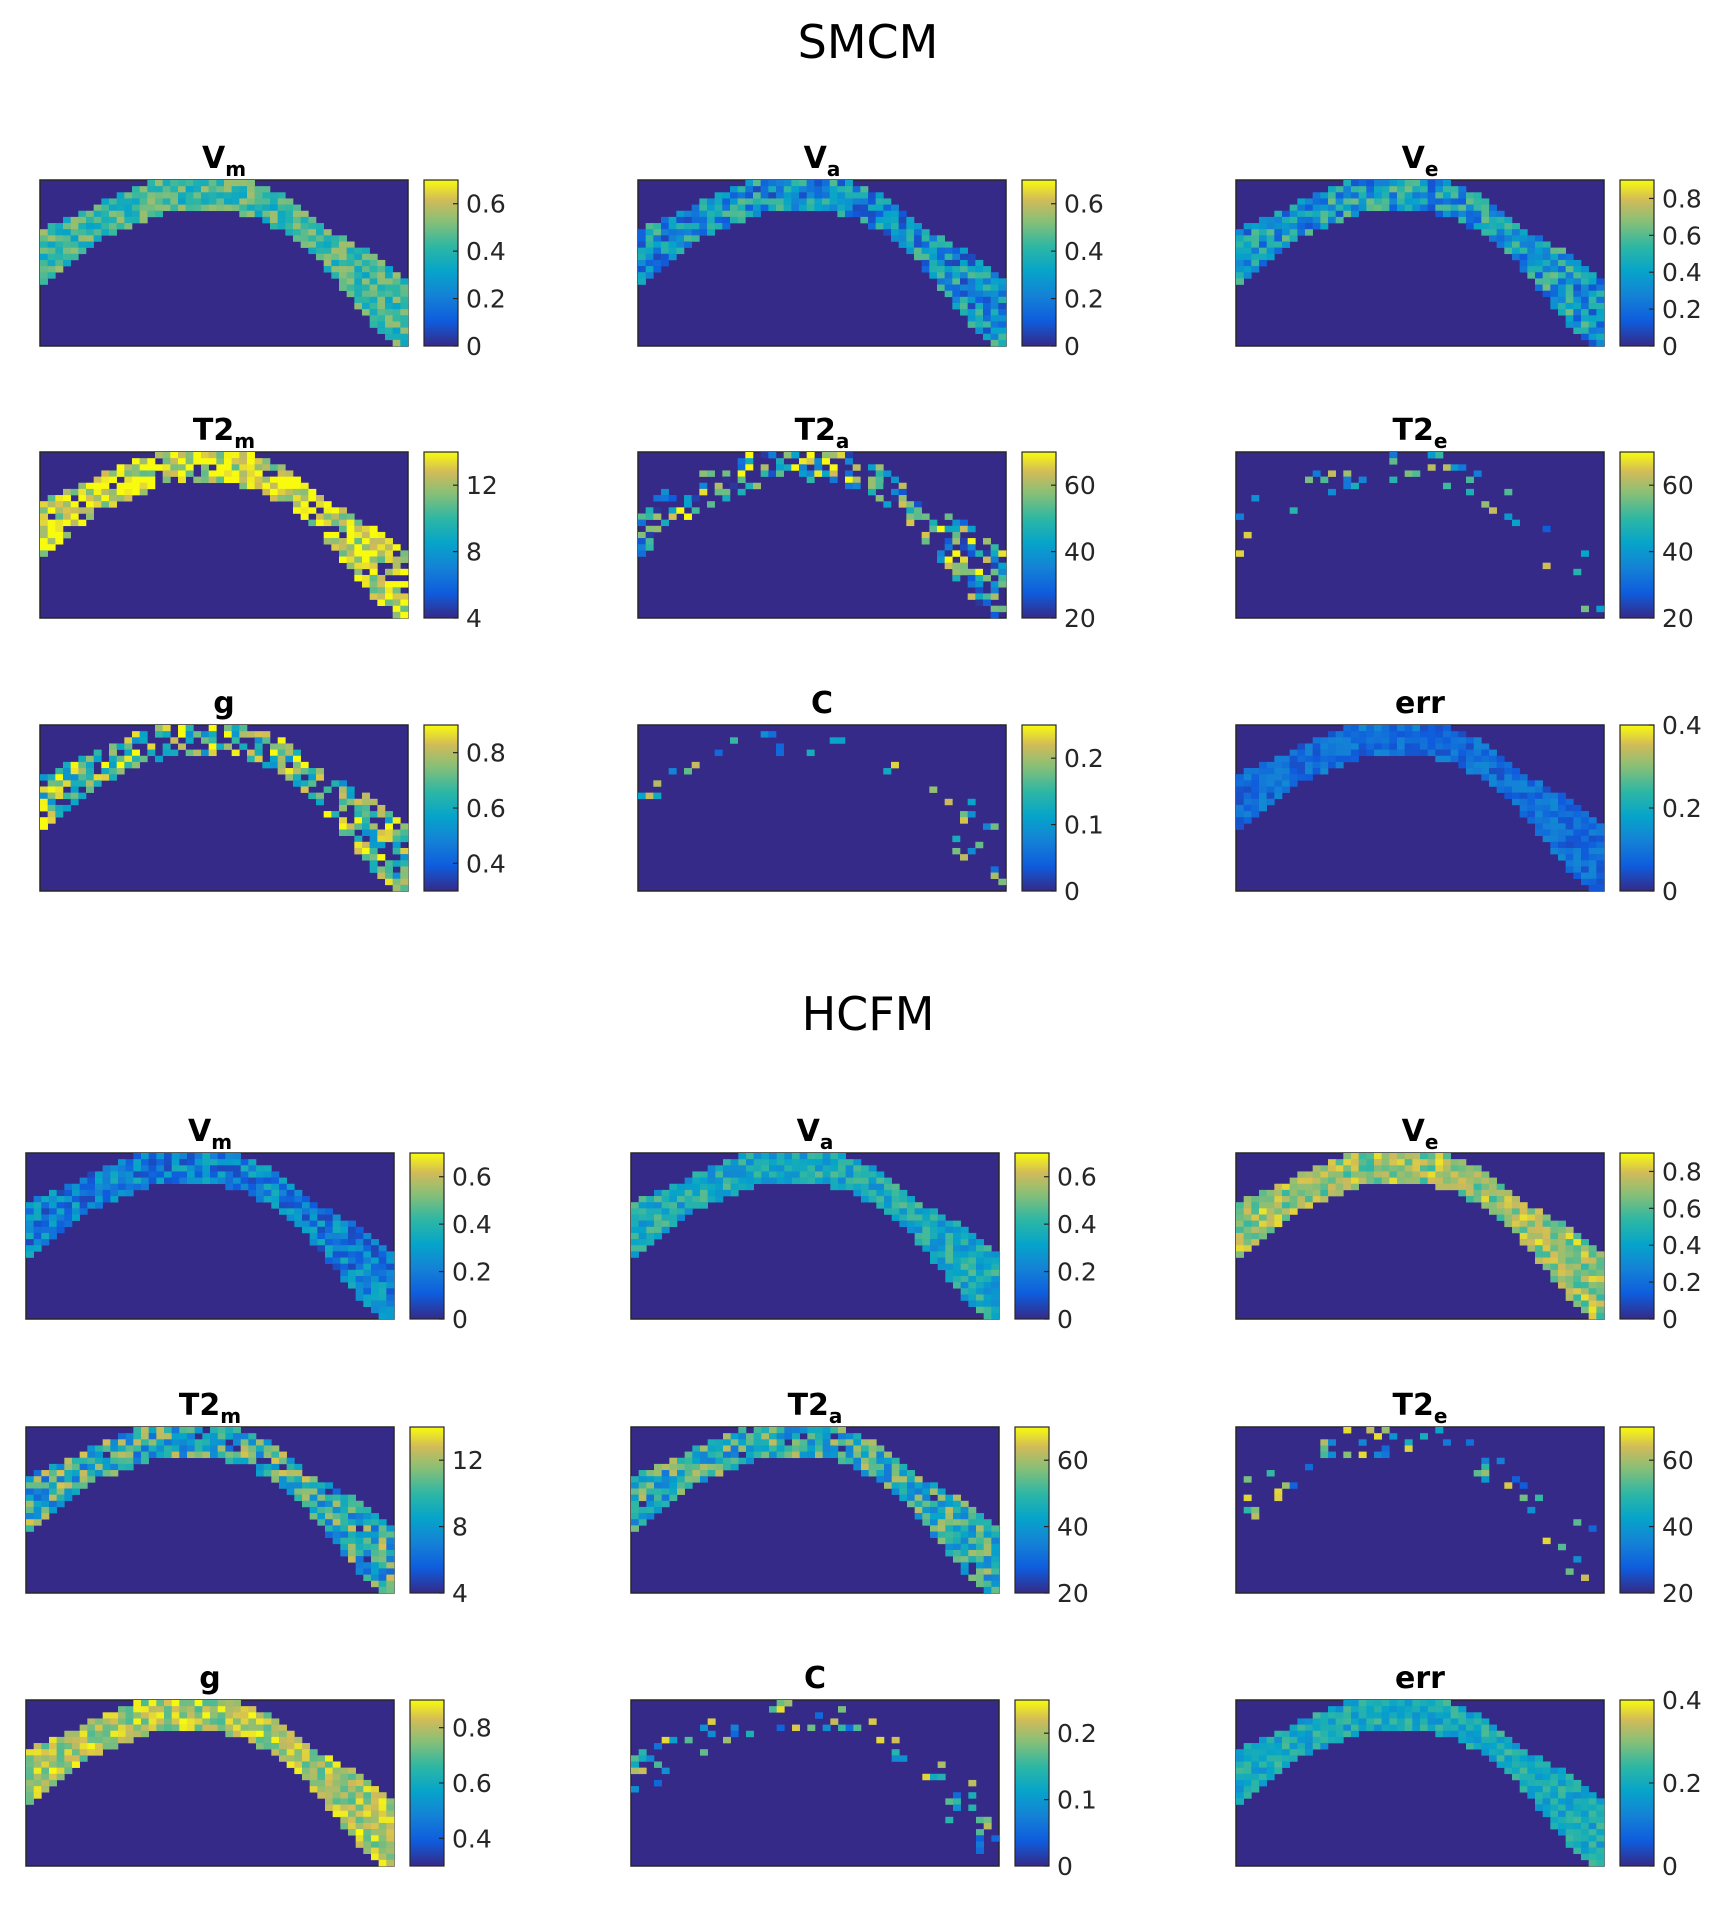 The height and width of the screenshot is (1911, 1736). What do you see at coordinates (200, 1131) in the screenshot?
I see `panel-title-main: V` at bounding box center [200, 1131].